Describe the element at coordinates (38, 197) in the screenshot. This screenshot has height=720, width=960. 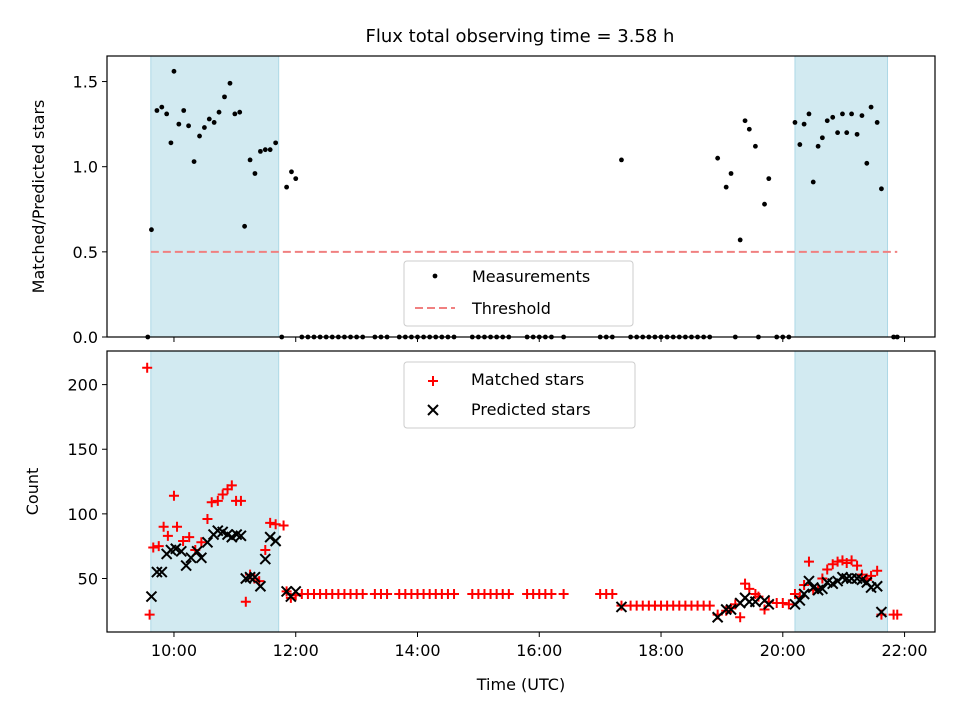
I see `y-axis-label: Matched/Predicted stars` at that location.